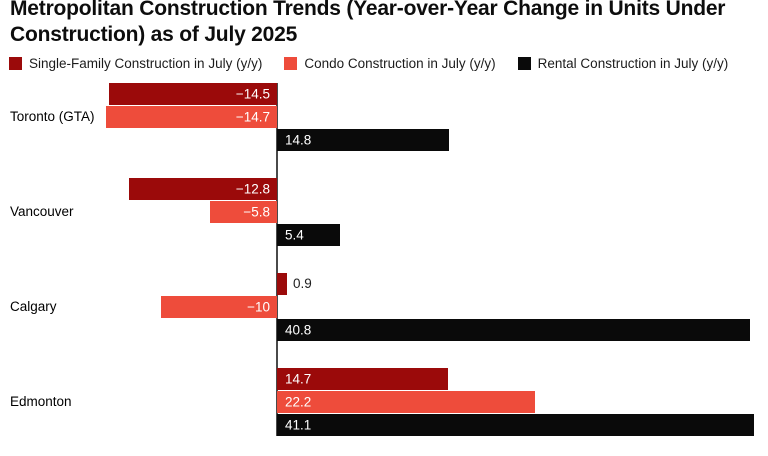  Describe the element at coordinates (298, 425) in the screenshot. I see `bar-value-label: 41.1` at that location.